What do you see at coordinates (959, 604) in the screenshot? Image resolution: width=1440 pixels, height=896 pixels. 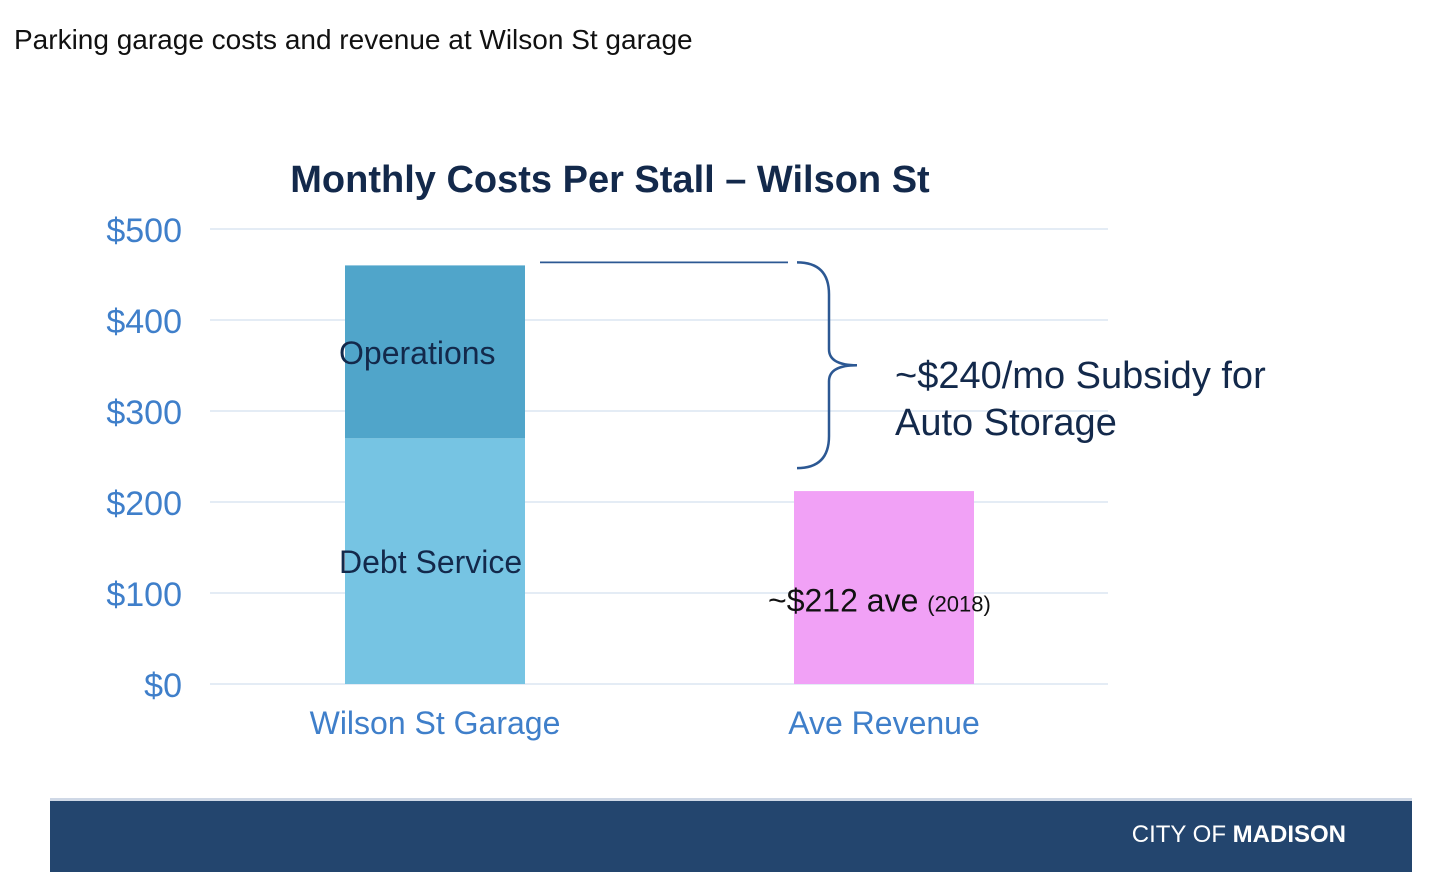 I see `revenue-year: (2018)` at bounding box center [959, 604].